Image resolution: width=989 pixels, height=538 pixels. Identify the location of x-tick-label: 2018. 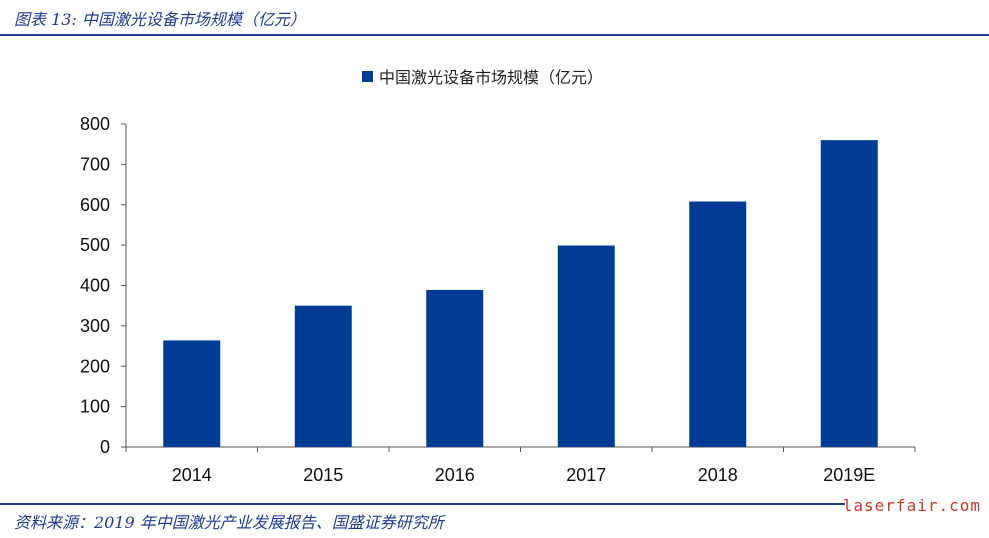
(718, 475).